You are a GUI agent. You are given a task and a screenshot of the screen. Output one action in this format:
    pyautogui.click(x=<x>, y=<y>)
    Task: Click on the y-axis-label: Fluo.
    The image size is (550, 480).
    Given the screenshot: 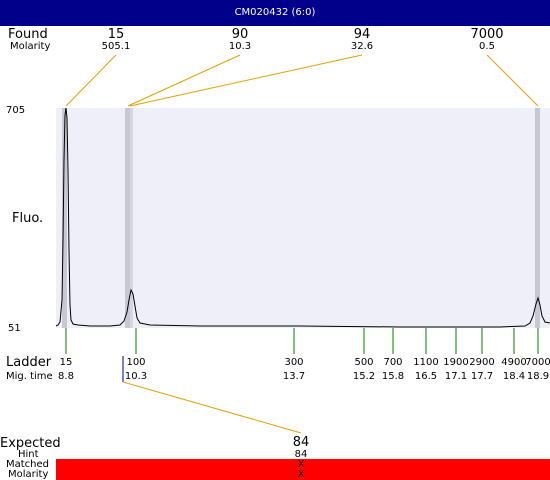 What is the action you would take?
    pyautogui.click(x=28, y=218)
    